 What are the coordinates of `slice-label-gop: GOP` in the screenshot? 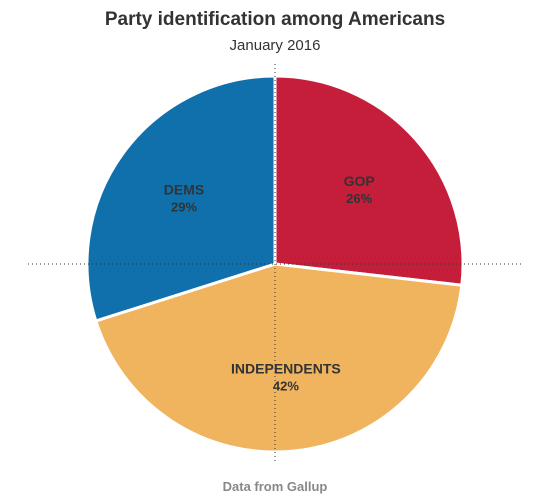 It's located at (359, 181).